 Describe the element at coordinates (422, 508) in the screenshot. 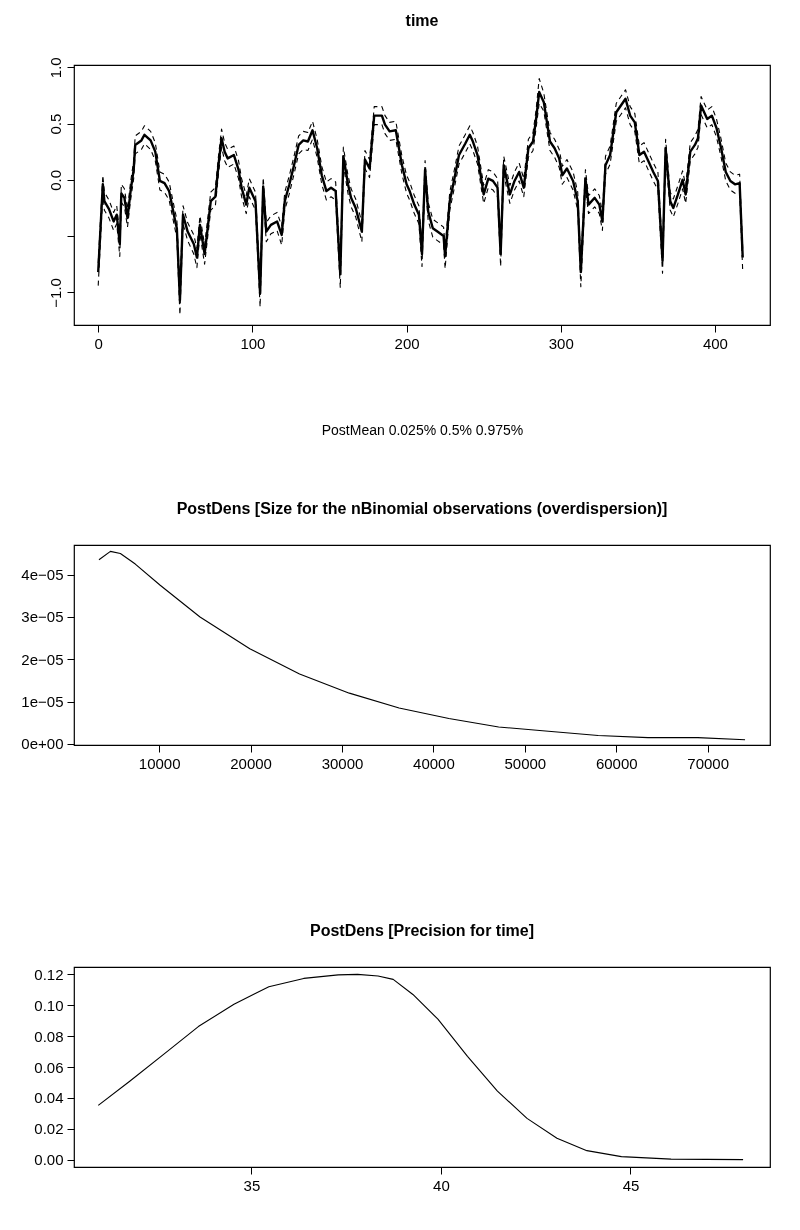

I see `chart-title: PostDens [Size for the nBinomial observations (overdispersion)]` at that location.